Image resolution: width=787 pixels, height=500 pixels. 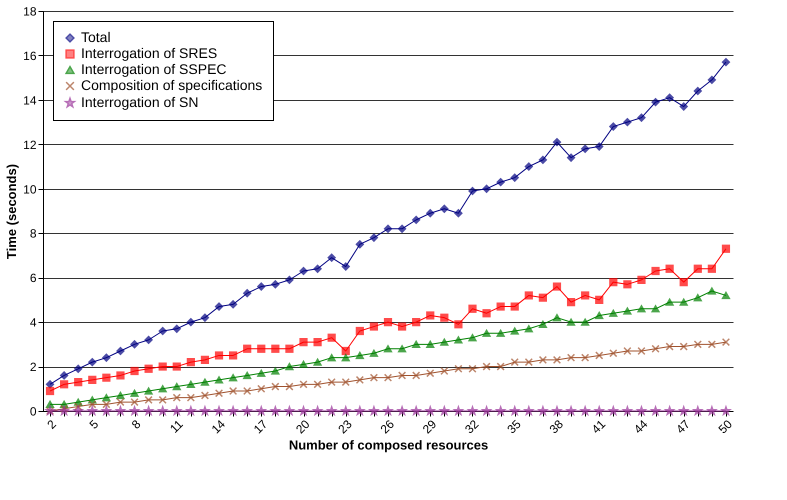 I want to click on x-tick-label: 23, so click(x=345, y=426).